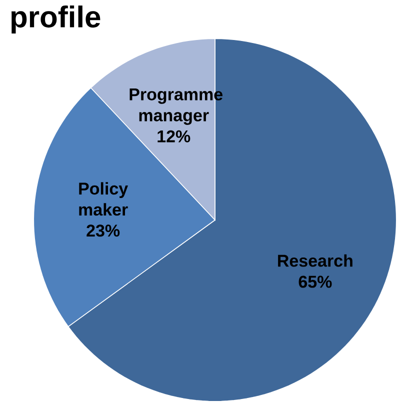 The image size is (410, 408). Describe the element at coordinates (56, 20) in the screenshot. I see `chart-title: profile` at that location.